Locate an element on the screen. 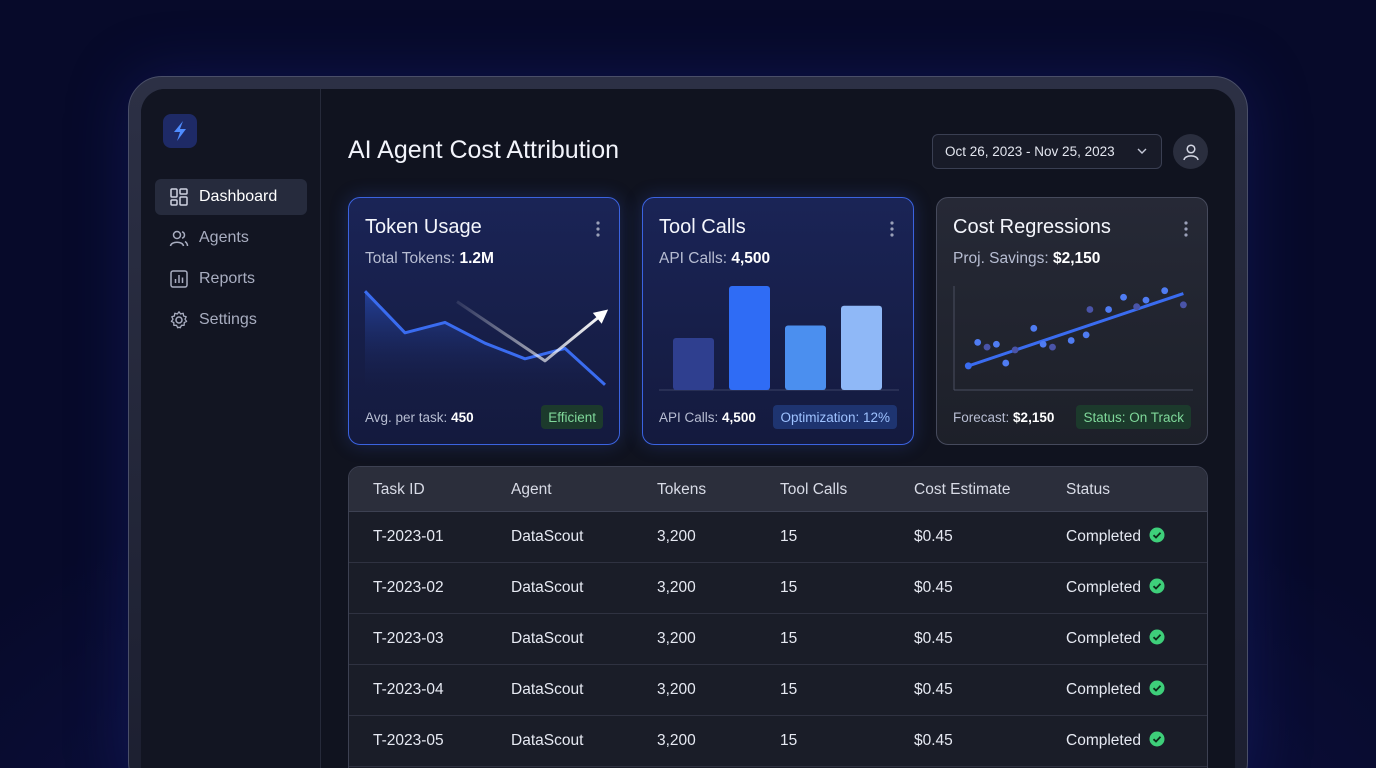  card-title: Cost Regressions is located at coordinates (1032, 227).